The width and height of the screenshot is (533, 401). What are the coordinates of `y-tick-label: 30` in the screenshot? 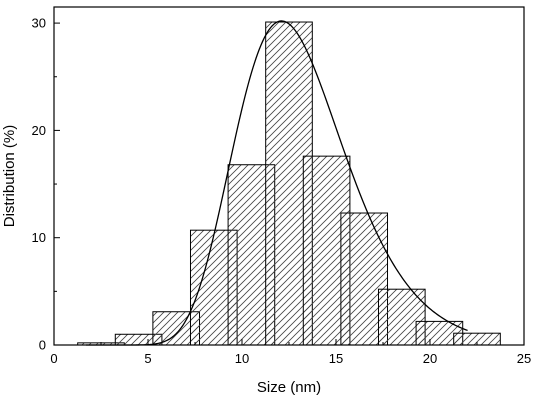 It's located at (39, 23).